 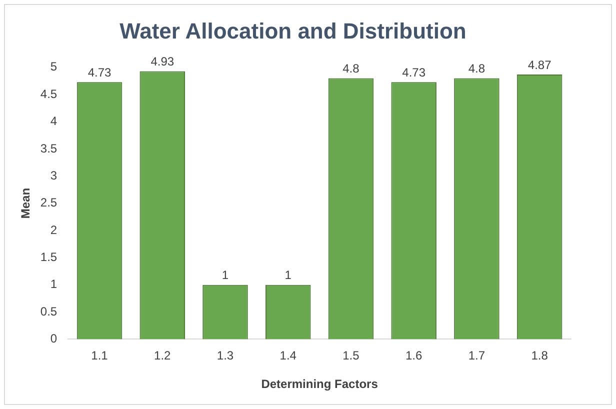 What do you see at coordinates (49, 257) in the screenshot?
I see `y-tick-label: 1.5` at bounding box center [49, 257].